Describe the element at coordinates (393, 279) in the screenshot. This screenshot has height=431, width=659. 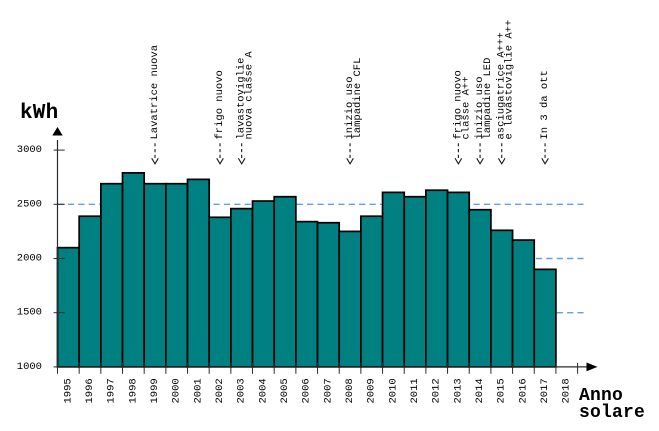
I see `bar-2010` at that location.